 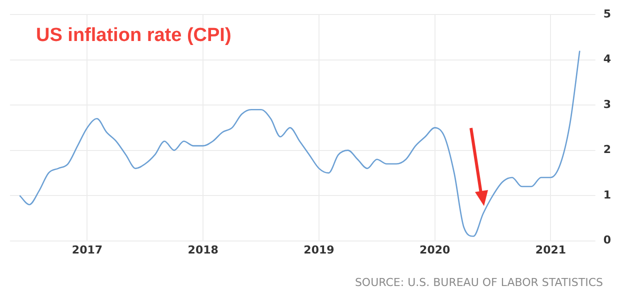 I want to click on y-tick-label: 0, so click(x=607, y=240).